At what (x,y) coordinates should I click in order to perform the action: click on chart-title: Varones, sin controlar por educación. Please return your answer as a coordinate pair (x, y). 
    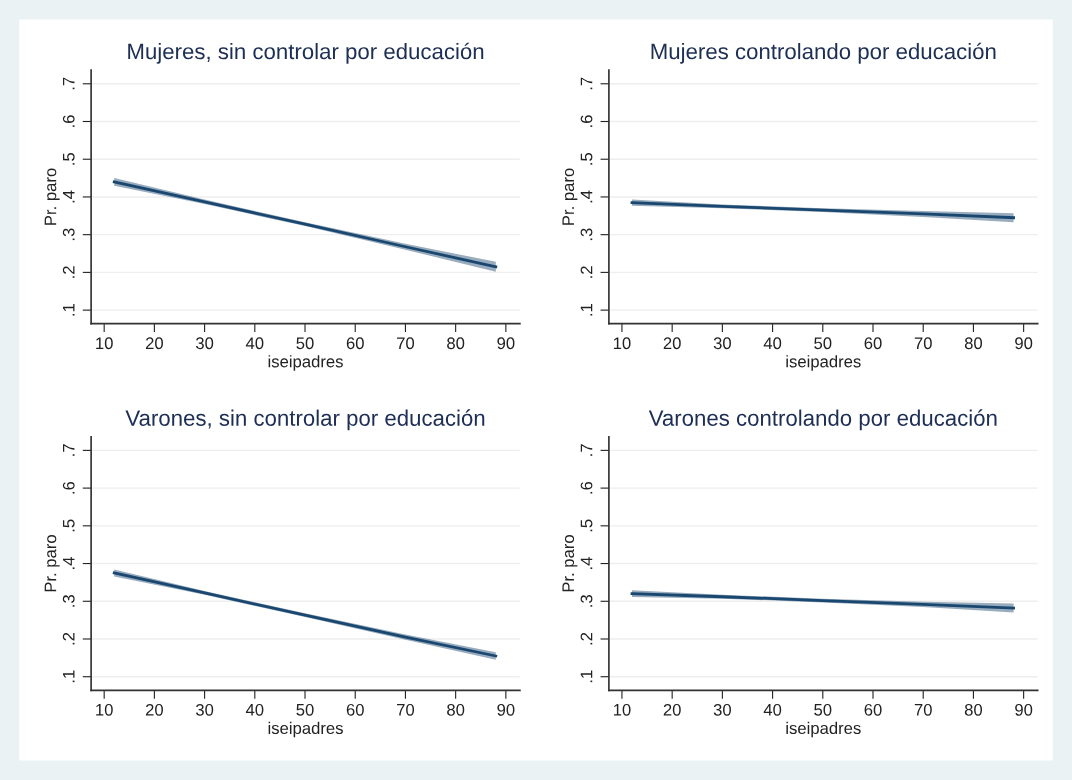
    Looking at the image, I should click on (305, 420).